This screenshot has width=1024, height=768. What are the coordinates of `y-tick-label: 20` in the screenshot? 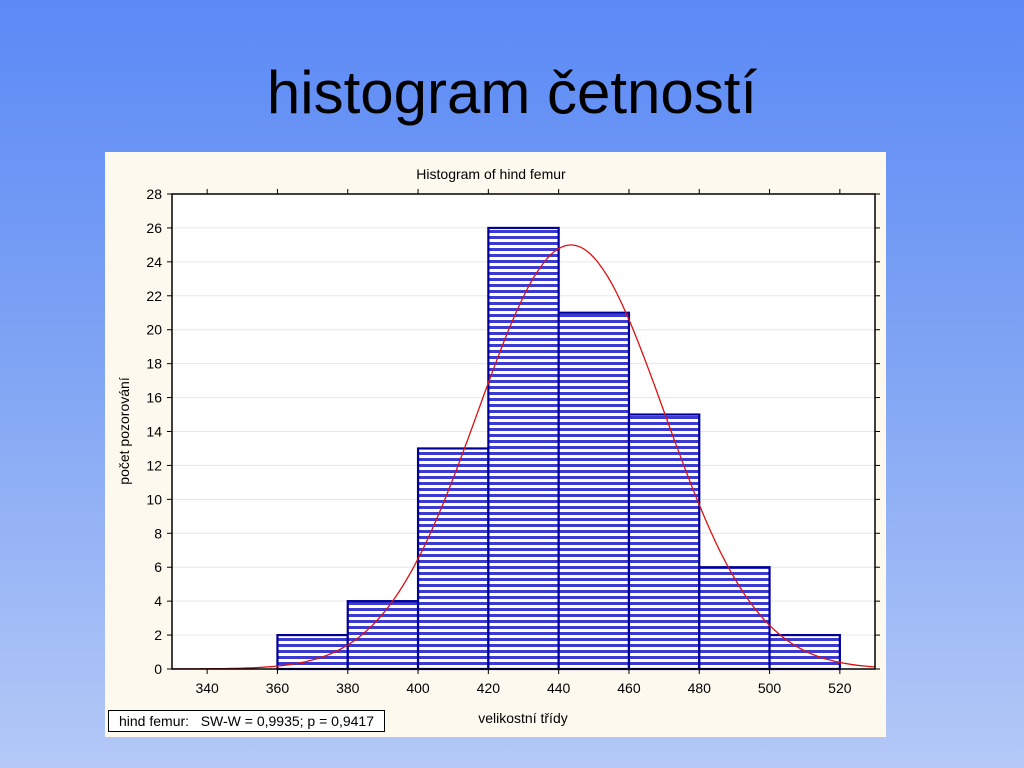 It's located at (154, 330).